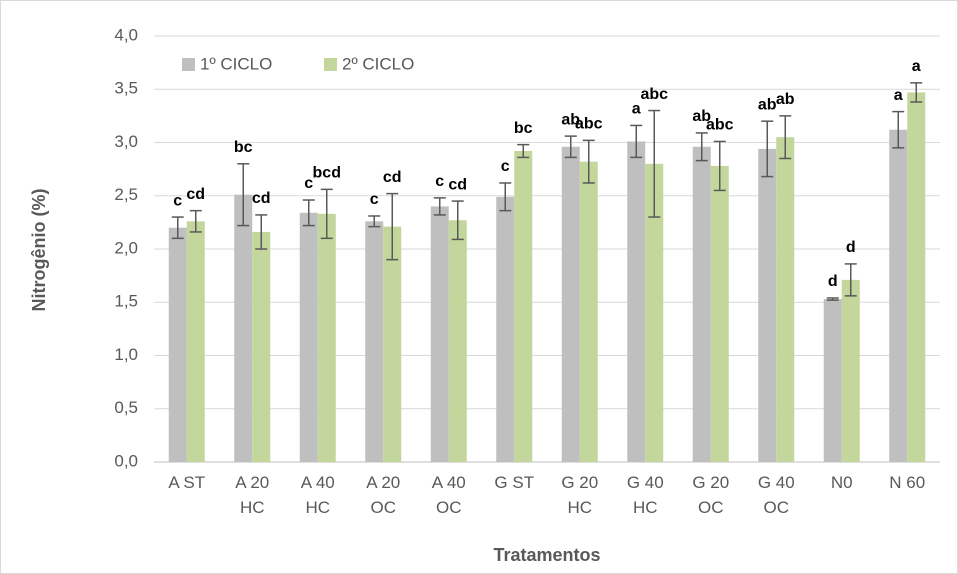 The image size is (958, 574). What do you see at coordinates (126, 460) in the screenshot?
I see `y-tick-label: 0,0` at bounding box center [126, 460].